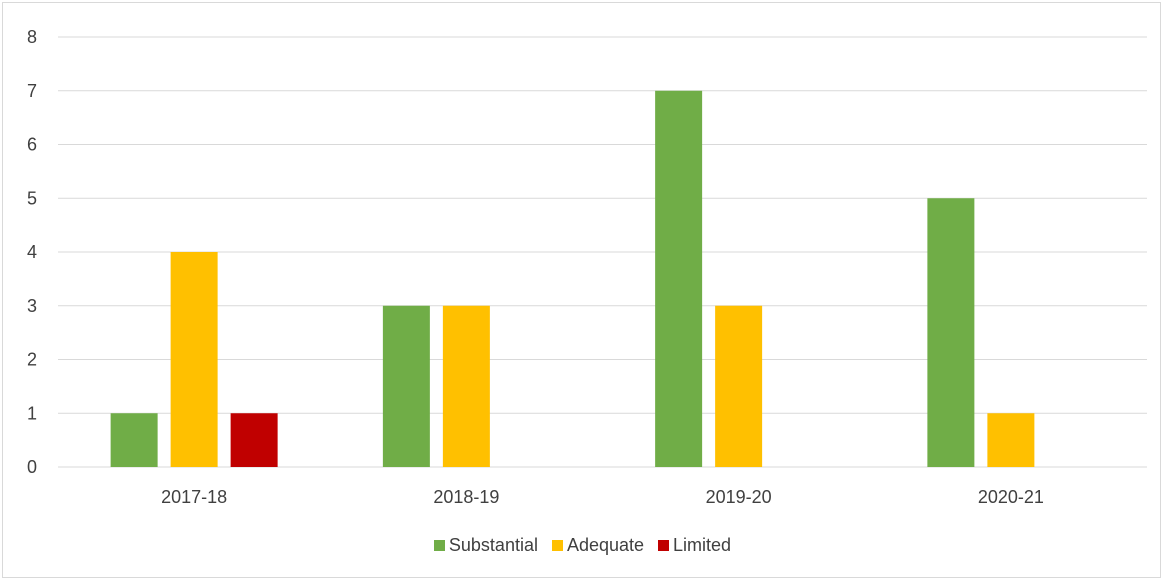  I want to click on x-tick-label-2019-20: 2019-20, so click(739, 497).